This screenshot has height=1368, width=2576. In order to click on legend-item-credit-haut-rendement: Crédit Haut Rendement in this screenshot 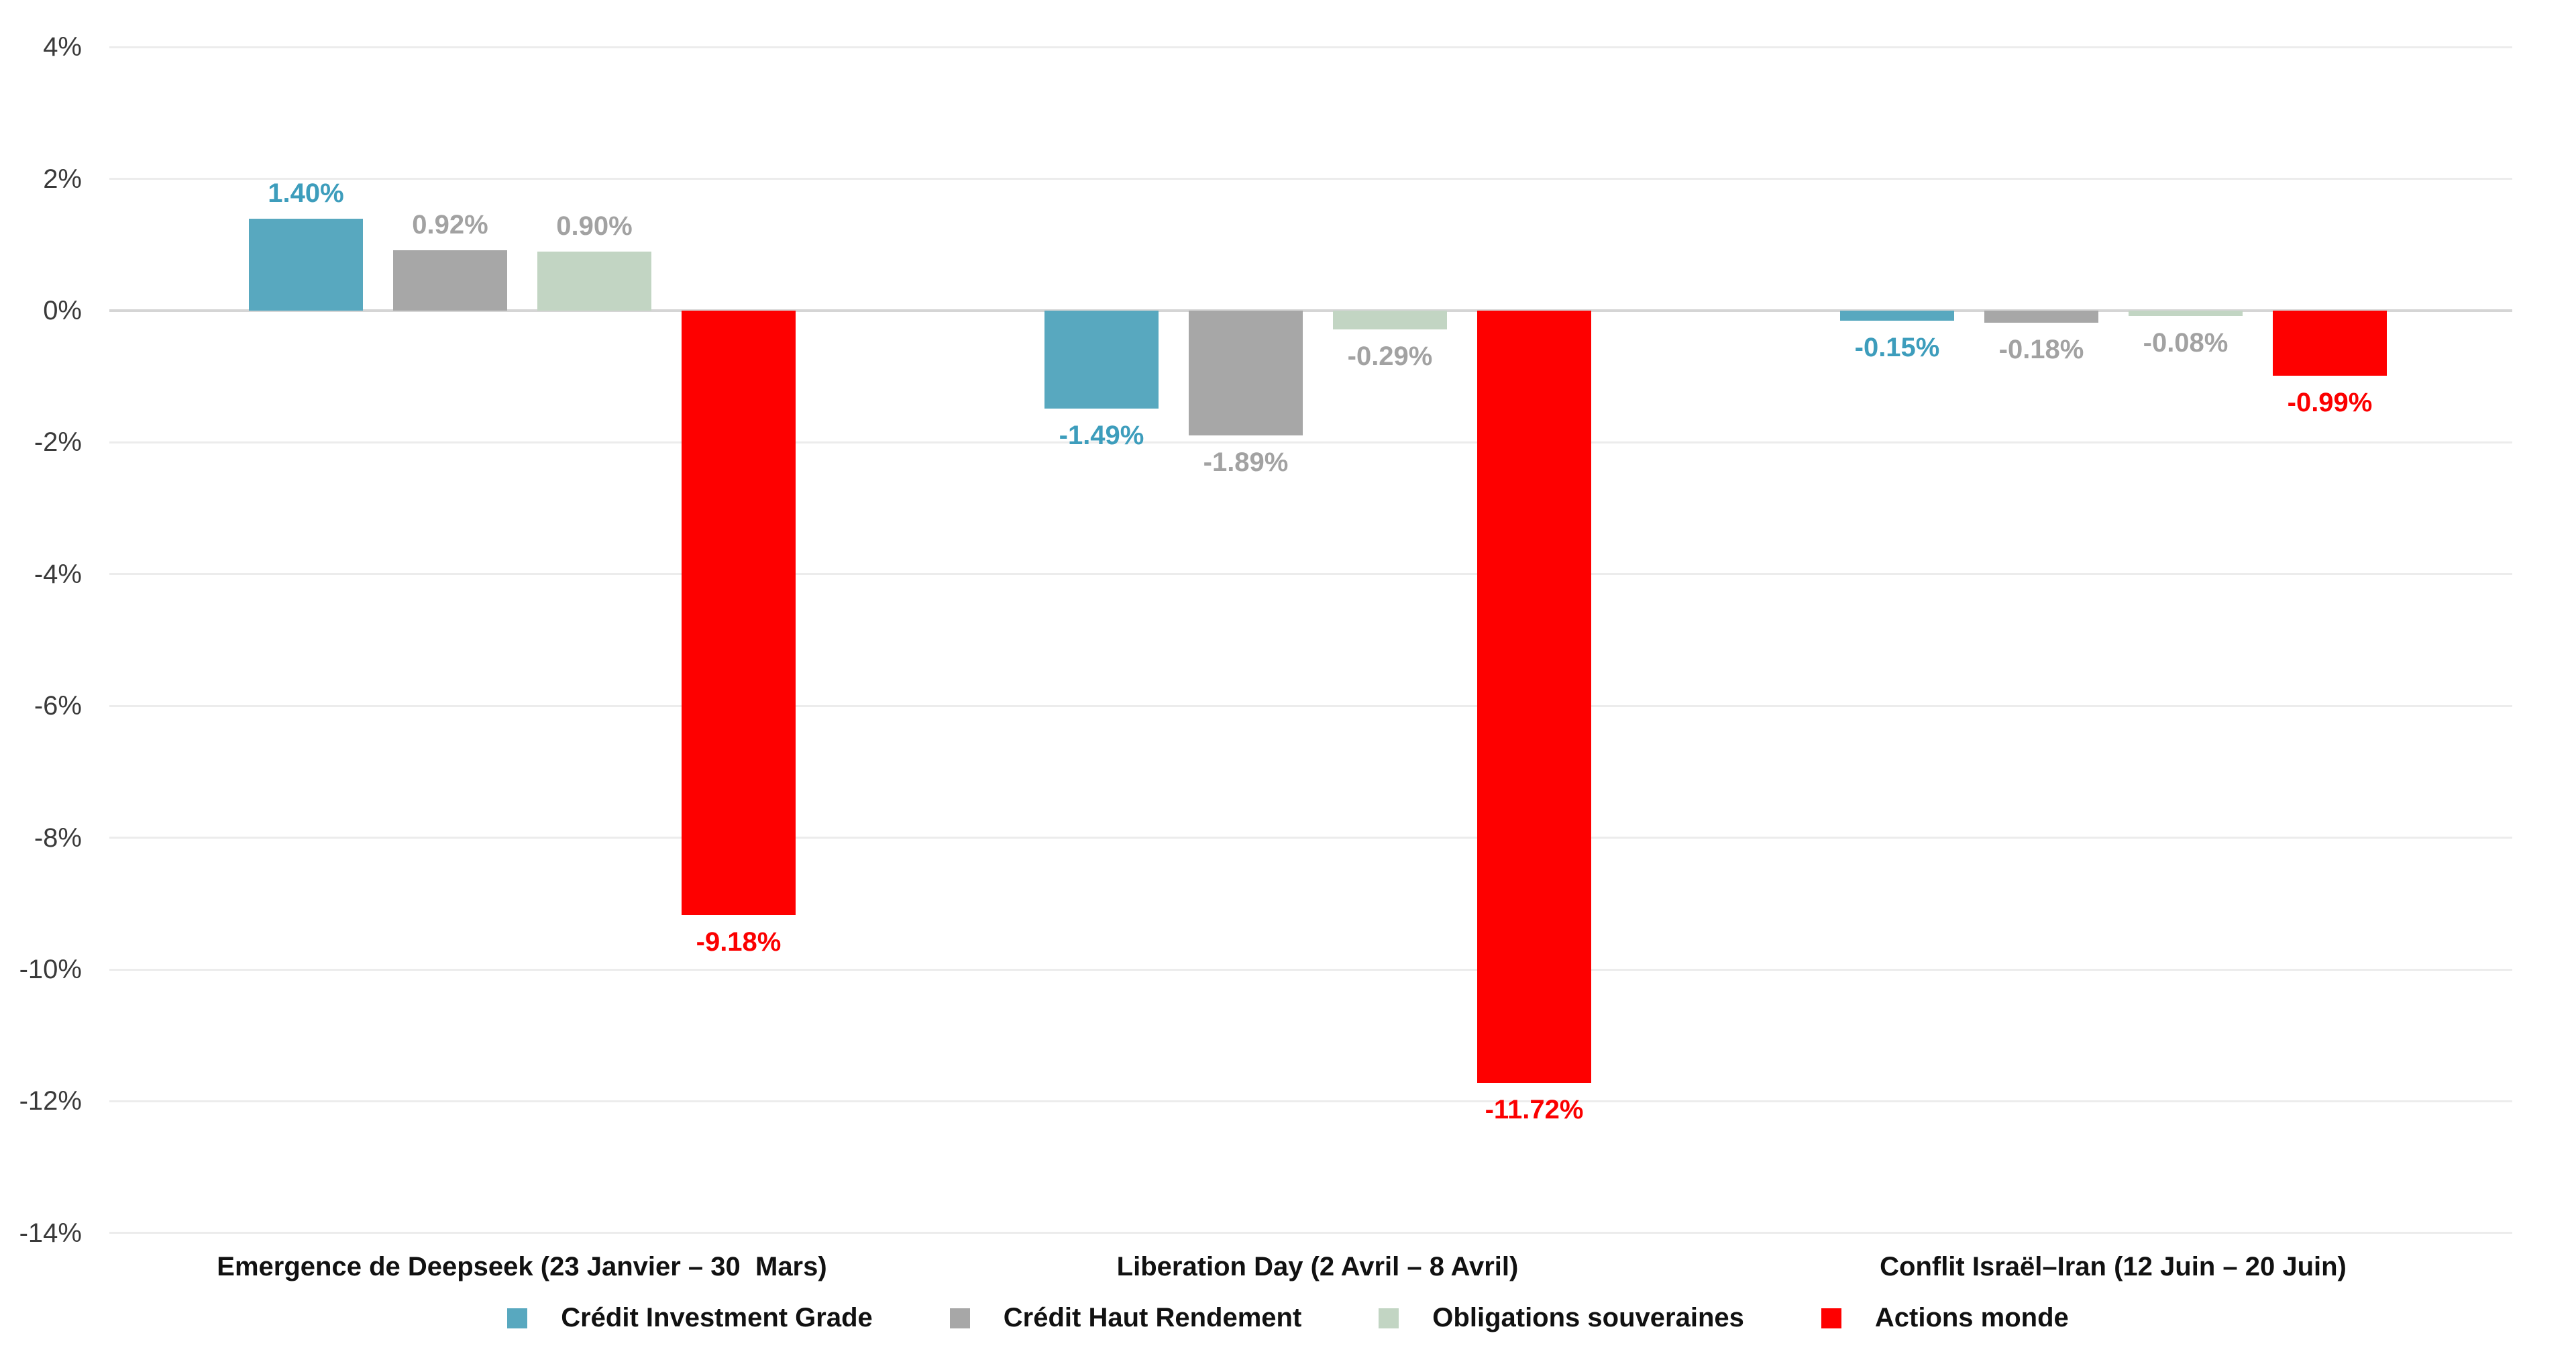, I will do `click(1125, 1318)`.